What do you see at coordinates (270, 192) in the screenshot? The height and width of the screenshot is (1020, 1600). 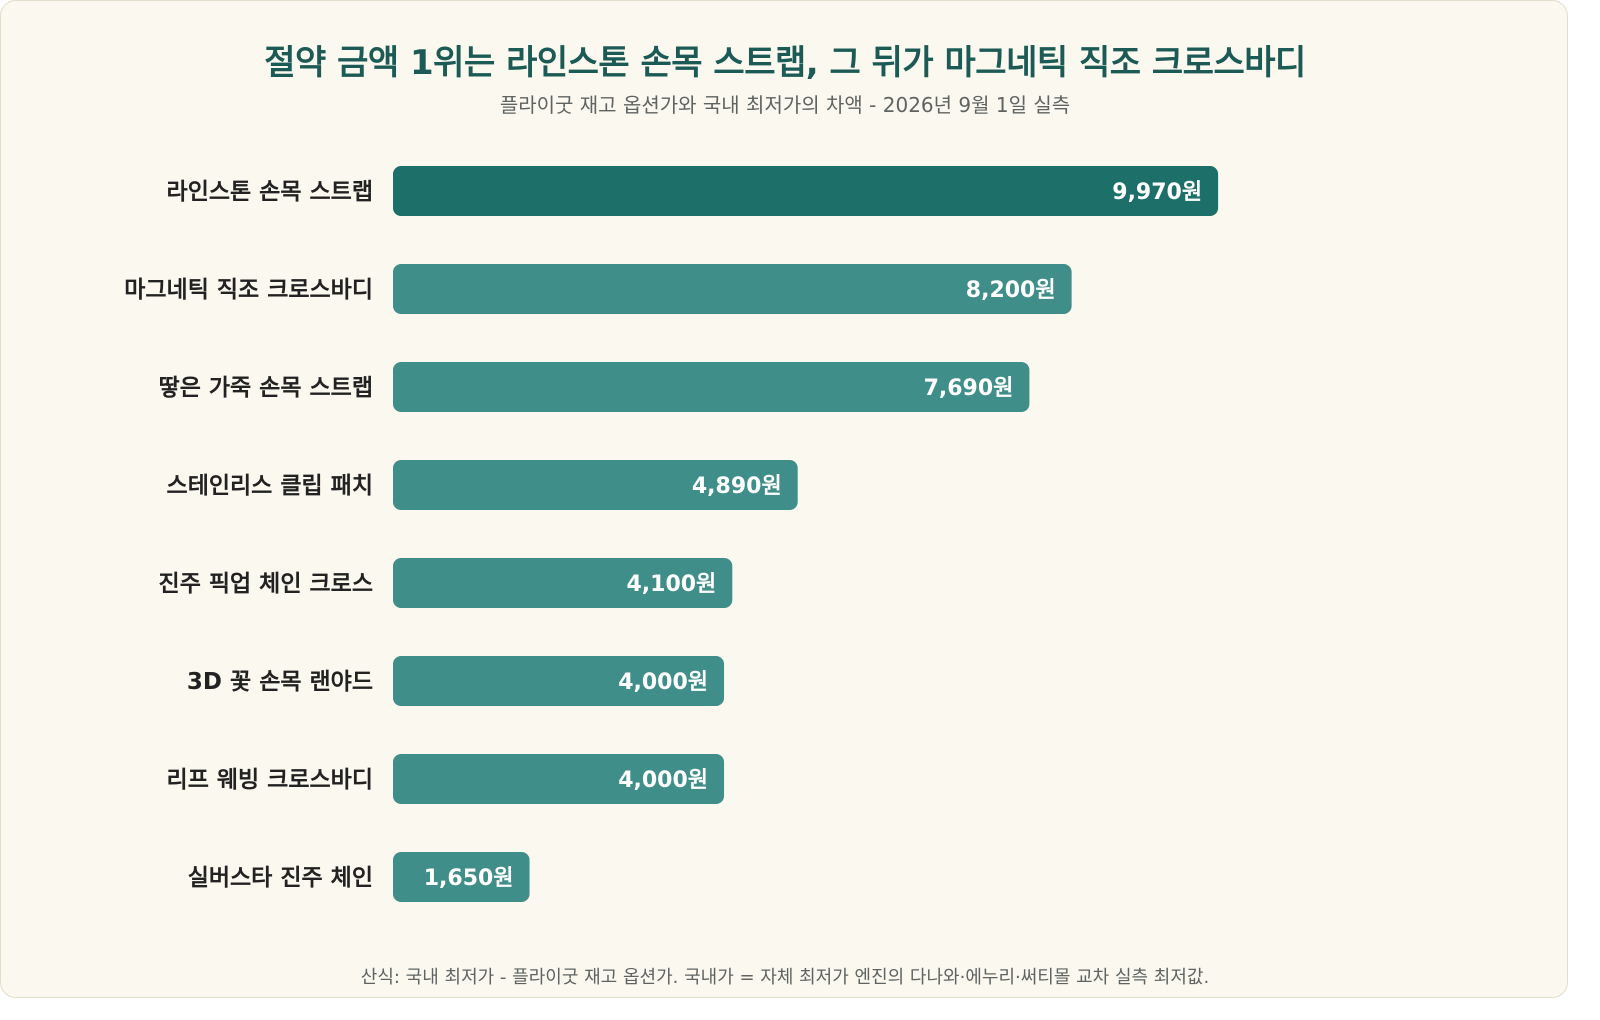 I see `category-label: 라인스톤 손목 스트랩` at bounding box center [270, 192].